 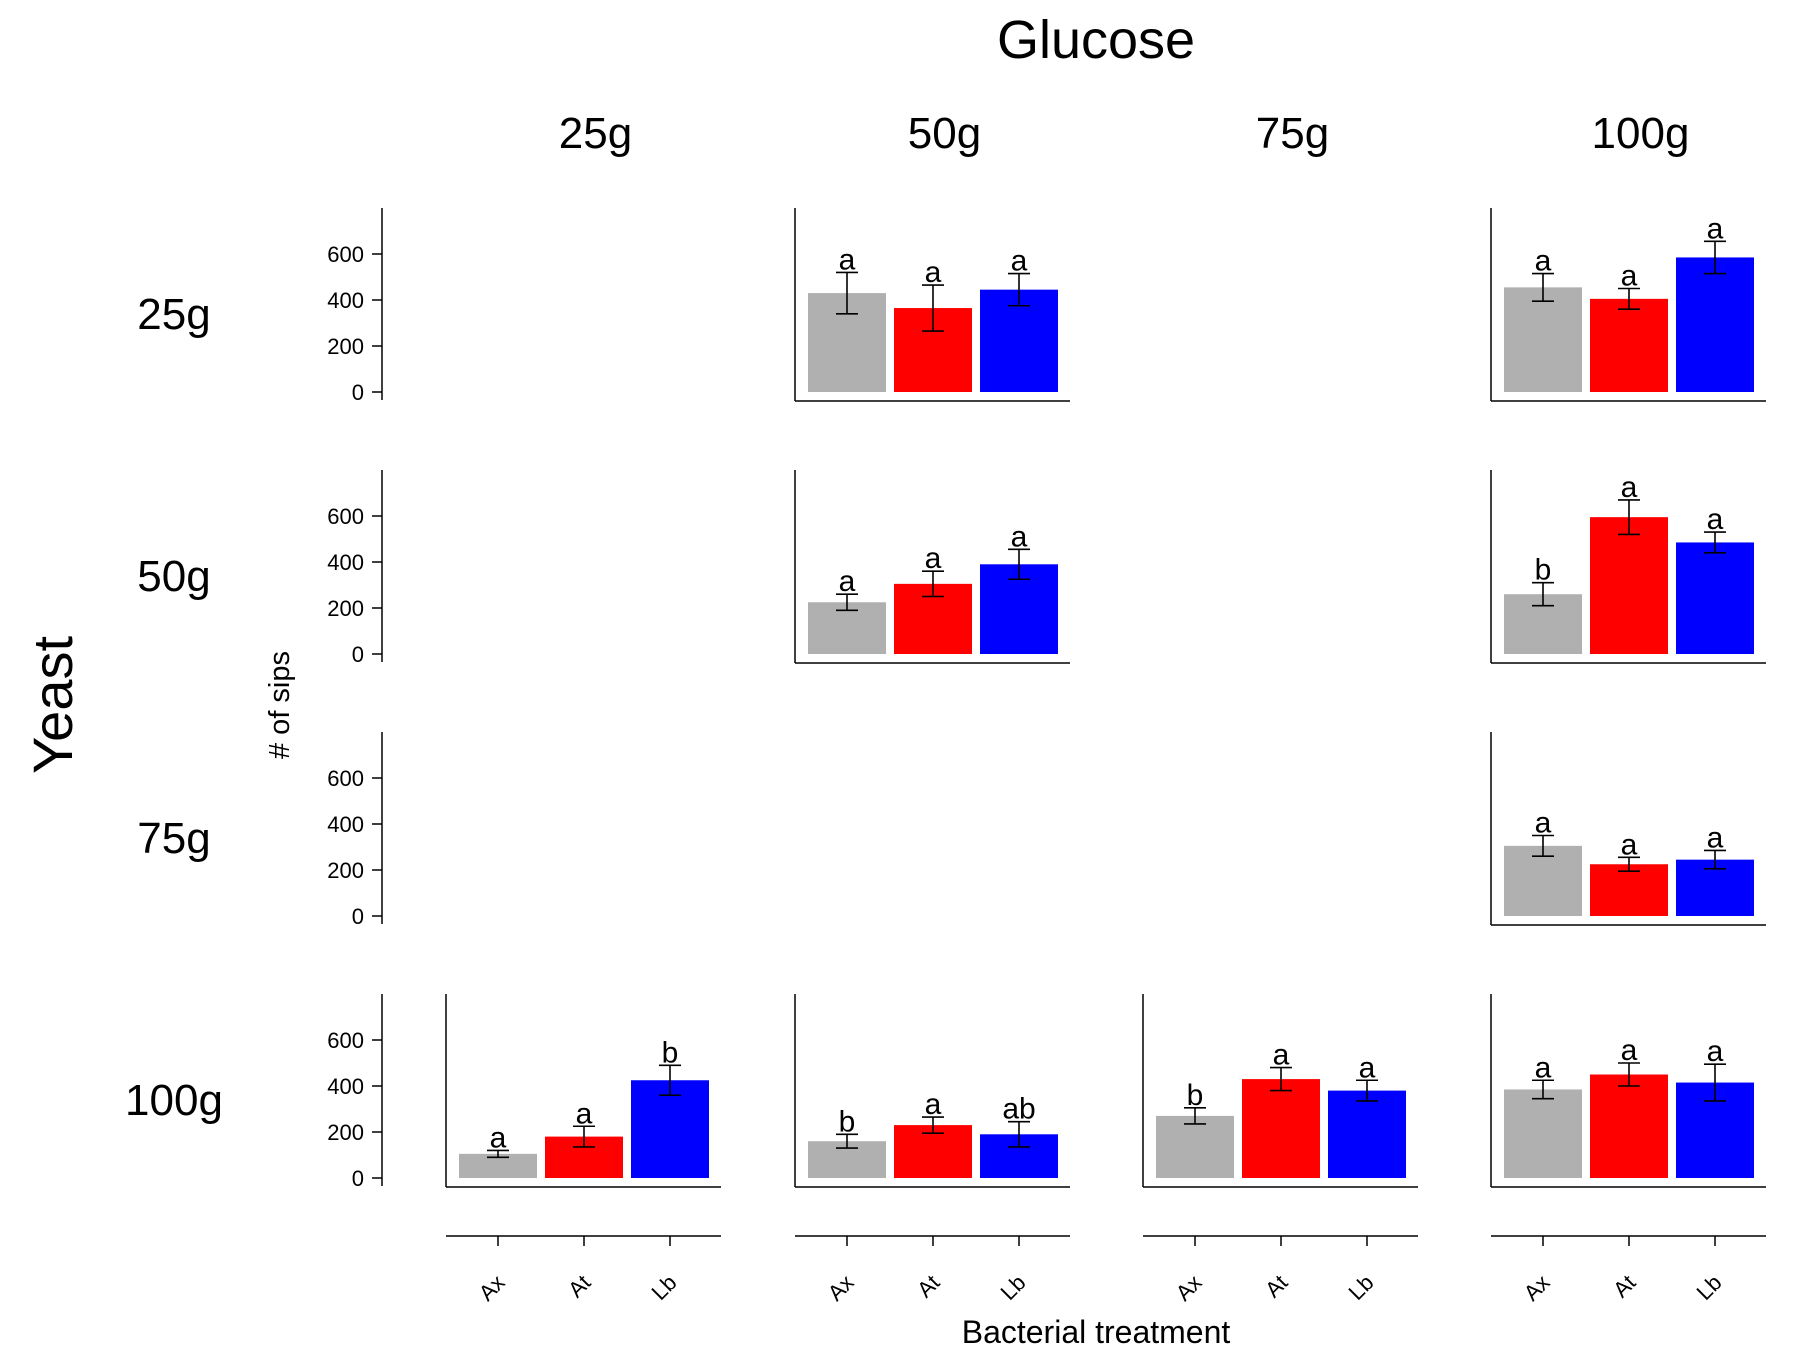 What do you see at coordinates (173, 838) in the screenshot?
I see `row-label: 75g` at bounding box center [173, 838].